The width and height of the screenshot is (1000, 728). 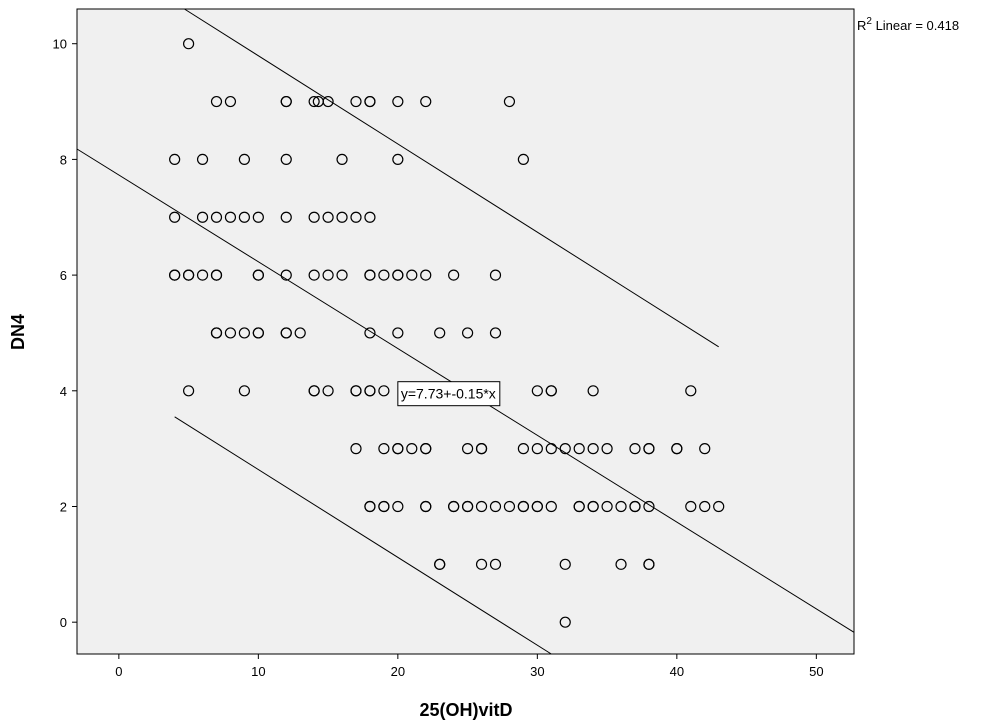 What do you see at coordinates (258, 671) in the screenshot?
I see `x-tick-label: 10` at bounding box center [258, 671].